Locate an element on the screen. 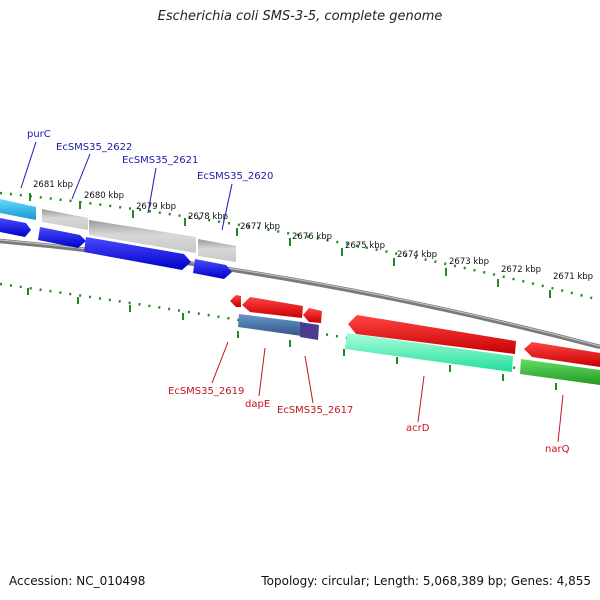  gene-label: EcSMS35_2617 is located at coordinates (315, 410).